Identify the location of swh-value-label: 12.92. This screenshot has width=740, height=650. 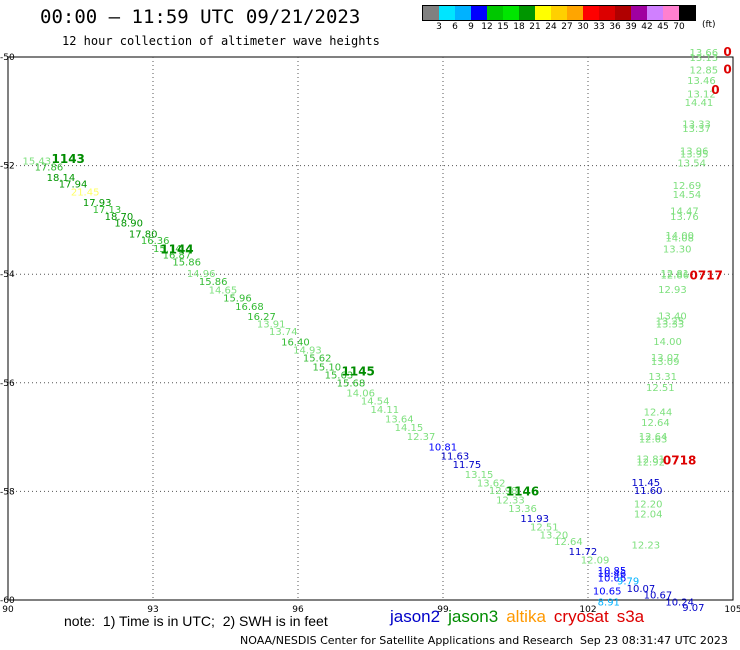
(650, 462).